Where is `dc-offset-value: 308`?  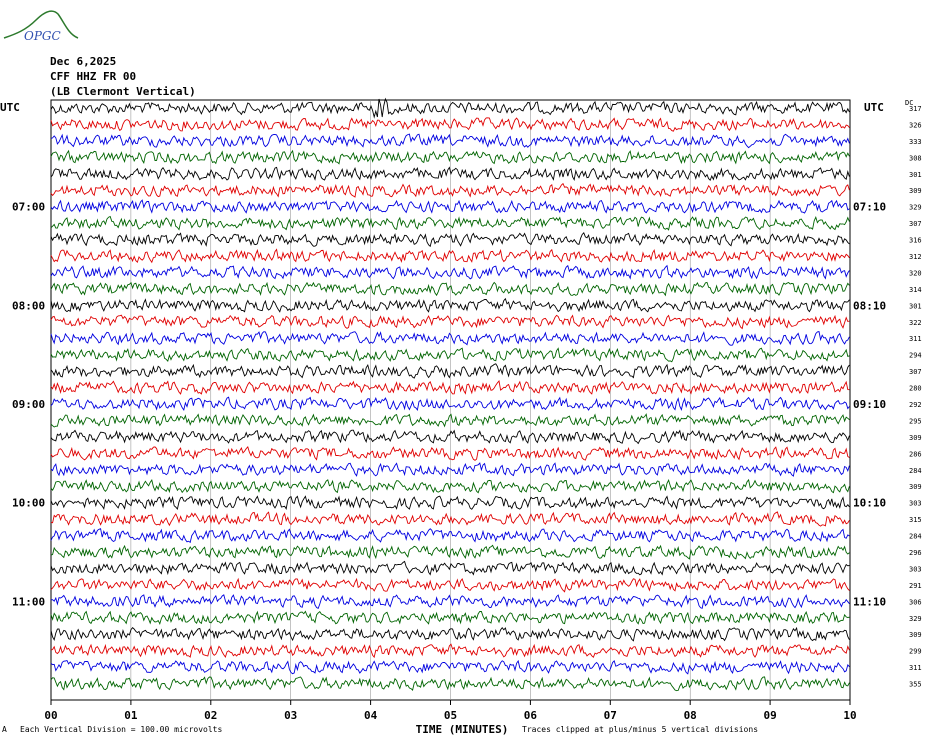
dc-offset-value: 308 is located at coordinates (915, 158).